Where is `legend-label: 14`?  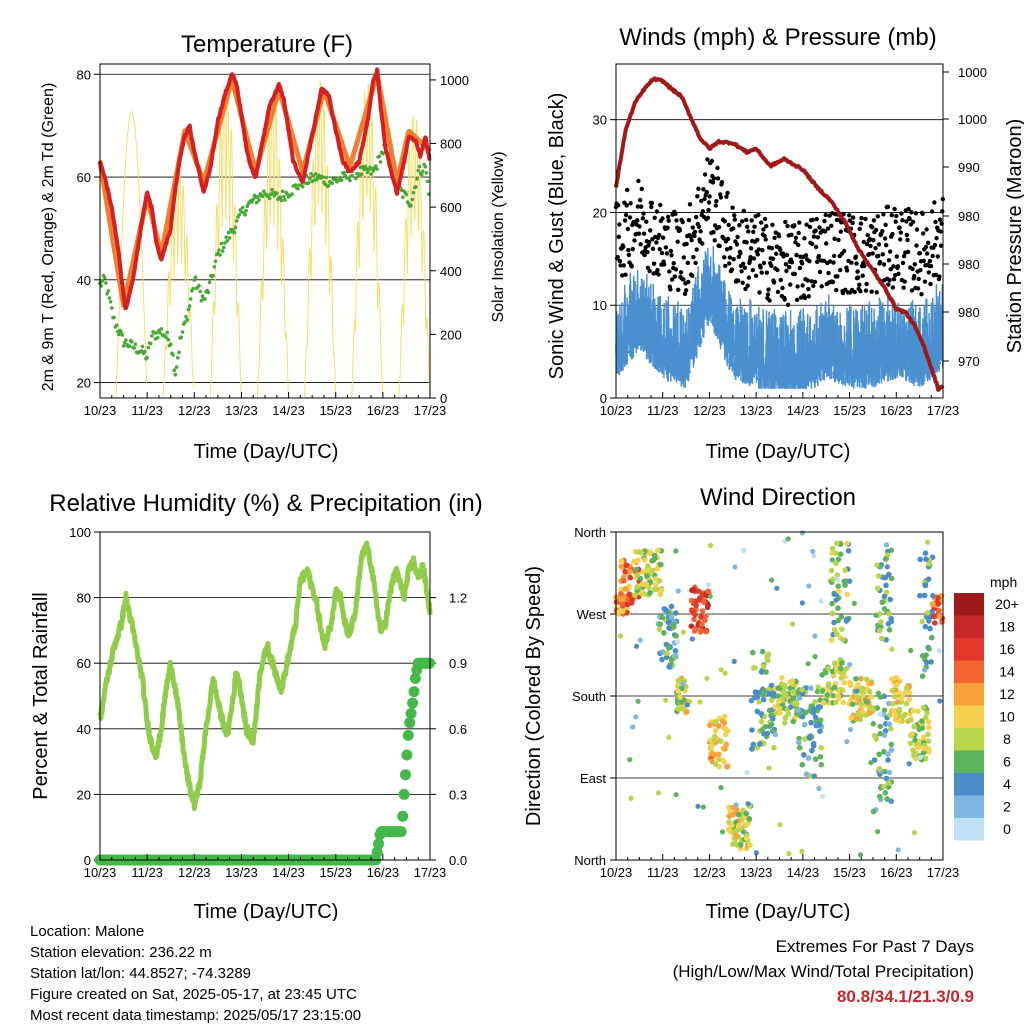
legend-label: 14 is located at coordinates (1007, 672).